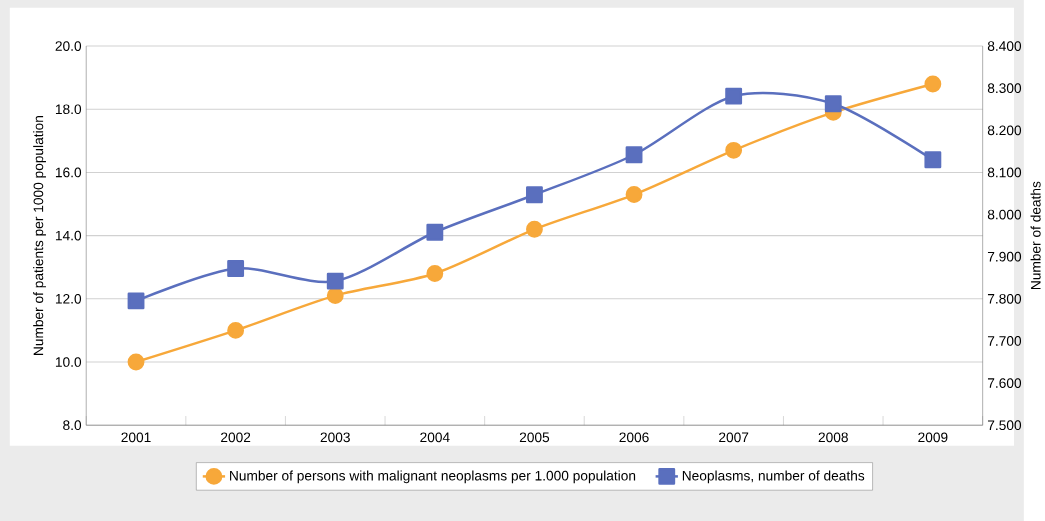  What do you see at coordinates (136, 437) in the screenshot?
I see `x-tick-label: 2001` at bounding box center [136, 437].